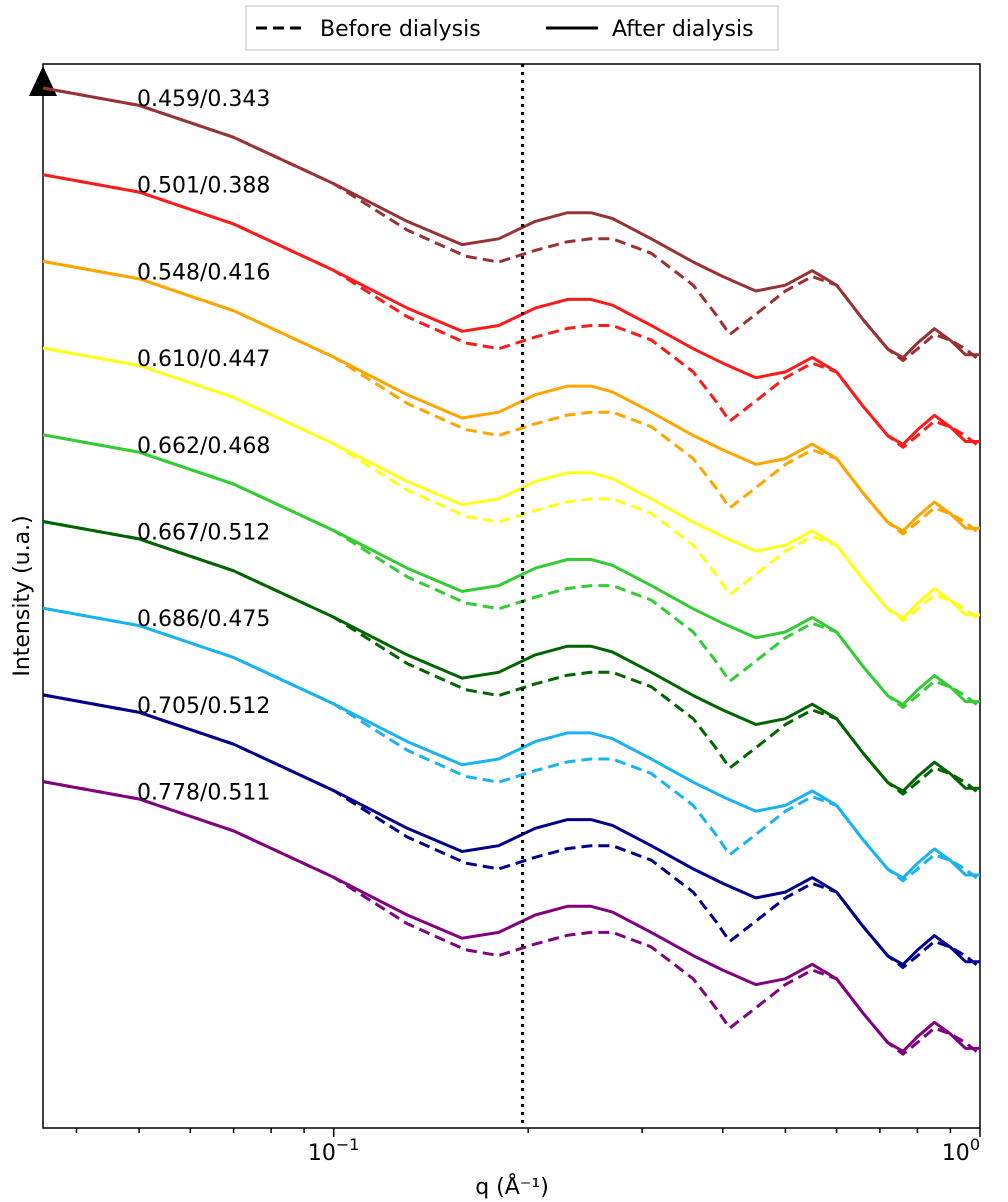 This screenshot has width=1008, height=1202. What do you see at coordinates (334, 1150) in the screenshot?
I see `x-tick-label: 10⁻¹` at bounding box center [334, 1150].